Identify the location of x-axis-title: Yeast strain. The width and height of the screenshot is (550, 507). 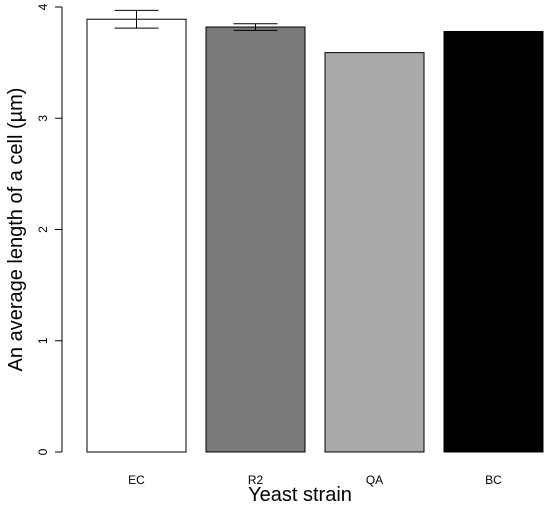
(300, 495).